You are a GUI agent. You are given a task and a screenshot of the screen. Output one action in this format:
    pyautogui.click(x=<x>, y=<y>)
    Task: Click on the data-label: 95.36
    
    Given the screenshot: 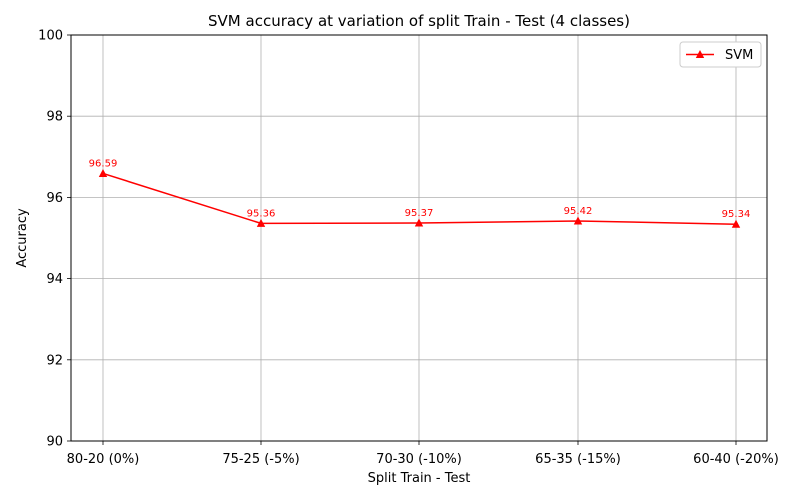 What is the action you would take?
    pyautogui.click(x=261, y=213)
    